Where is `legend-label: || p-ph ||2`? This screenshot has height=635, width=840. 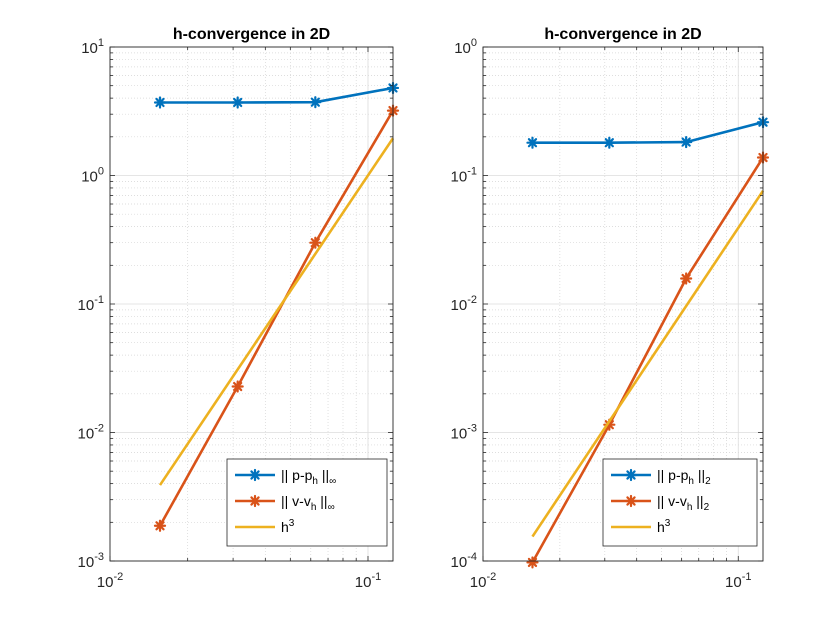
legend-label: || p-ph ||2 is located at coordinates (684, 477).